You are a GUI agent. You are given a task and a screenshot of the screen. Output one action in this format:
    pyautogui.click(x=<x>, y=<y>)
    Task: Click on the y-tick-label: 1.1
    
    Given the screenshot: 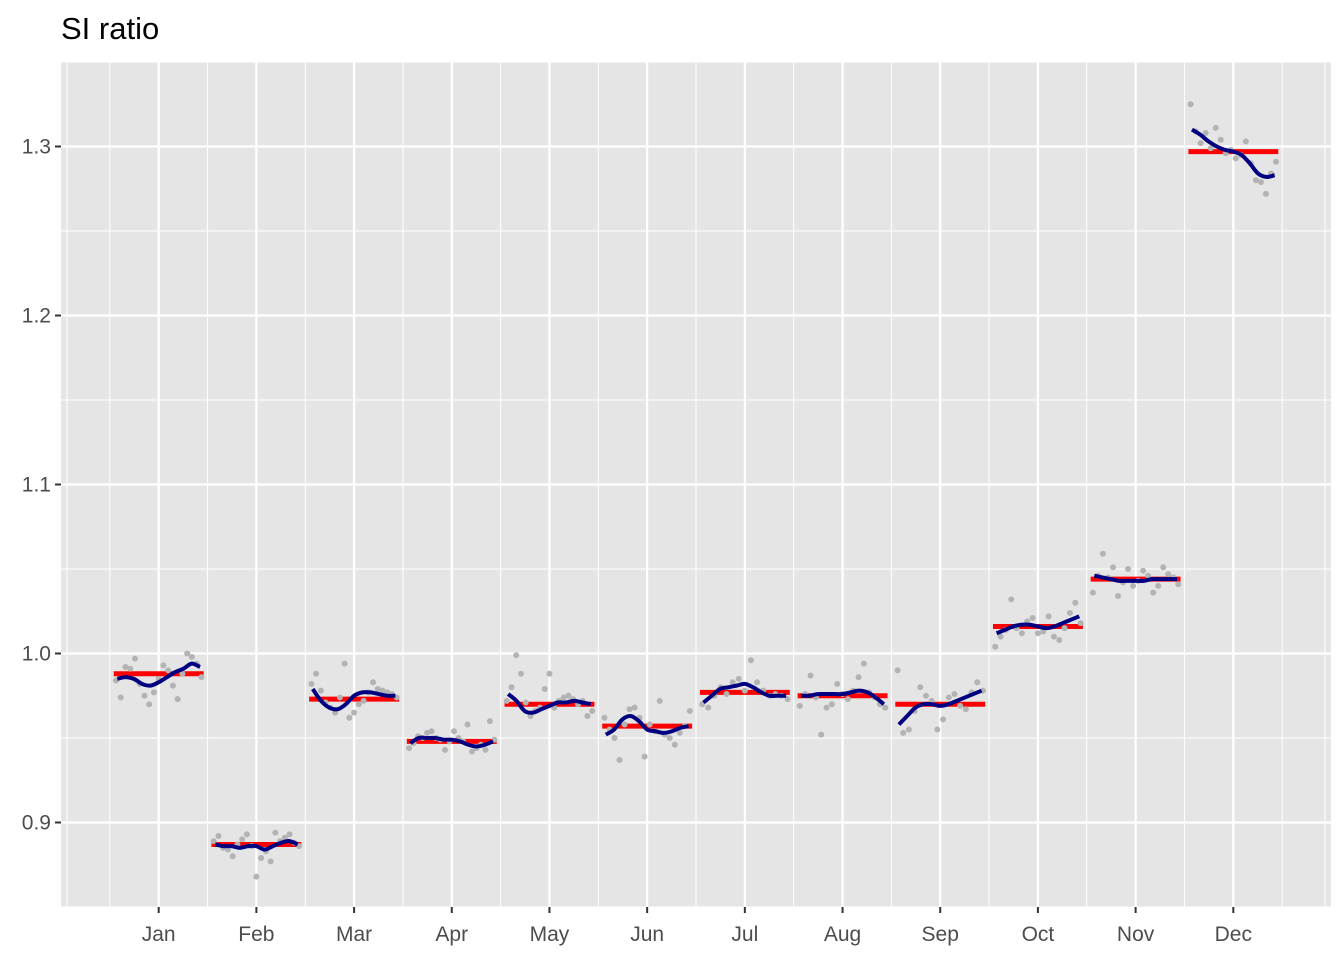 What is the action you would take?
    pyautogui.click(x=36, y=485)
    